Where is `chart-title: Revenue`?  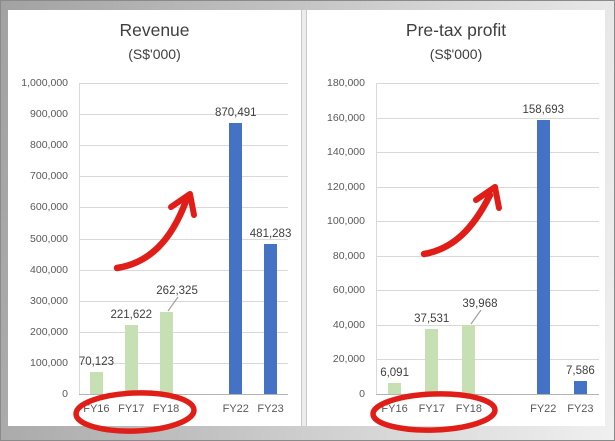 chart-title: Revenue is located at coordinates (154, 30).